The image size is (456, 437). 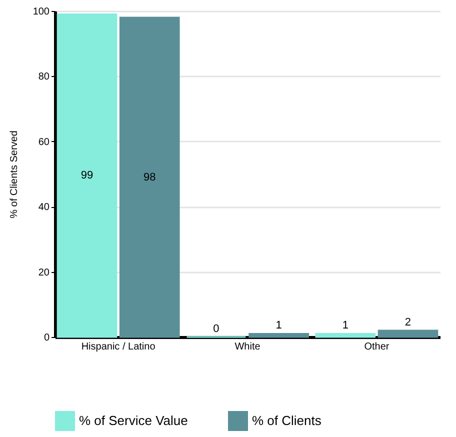 I want to click on data-label: 2, so click(x=408, y=322).